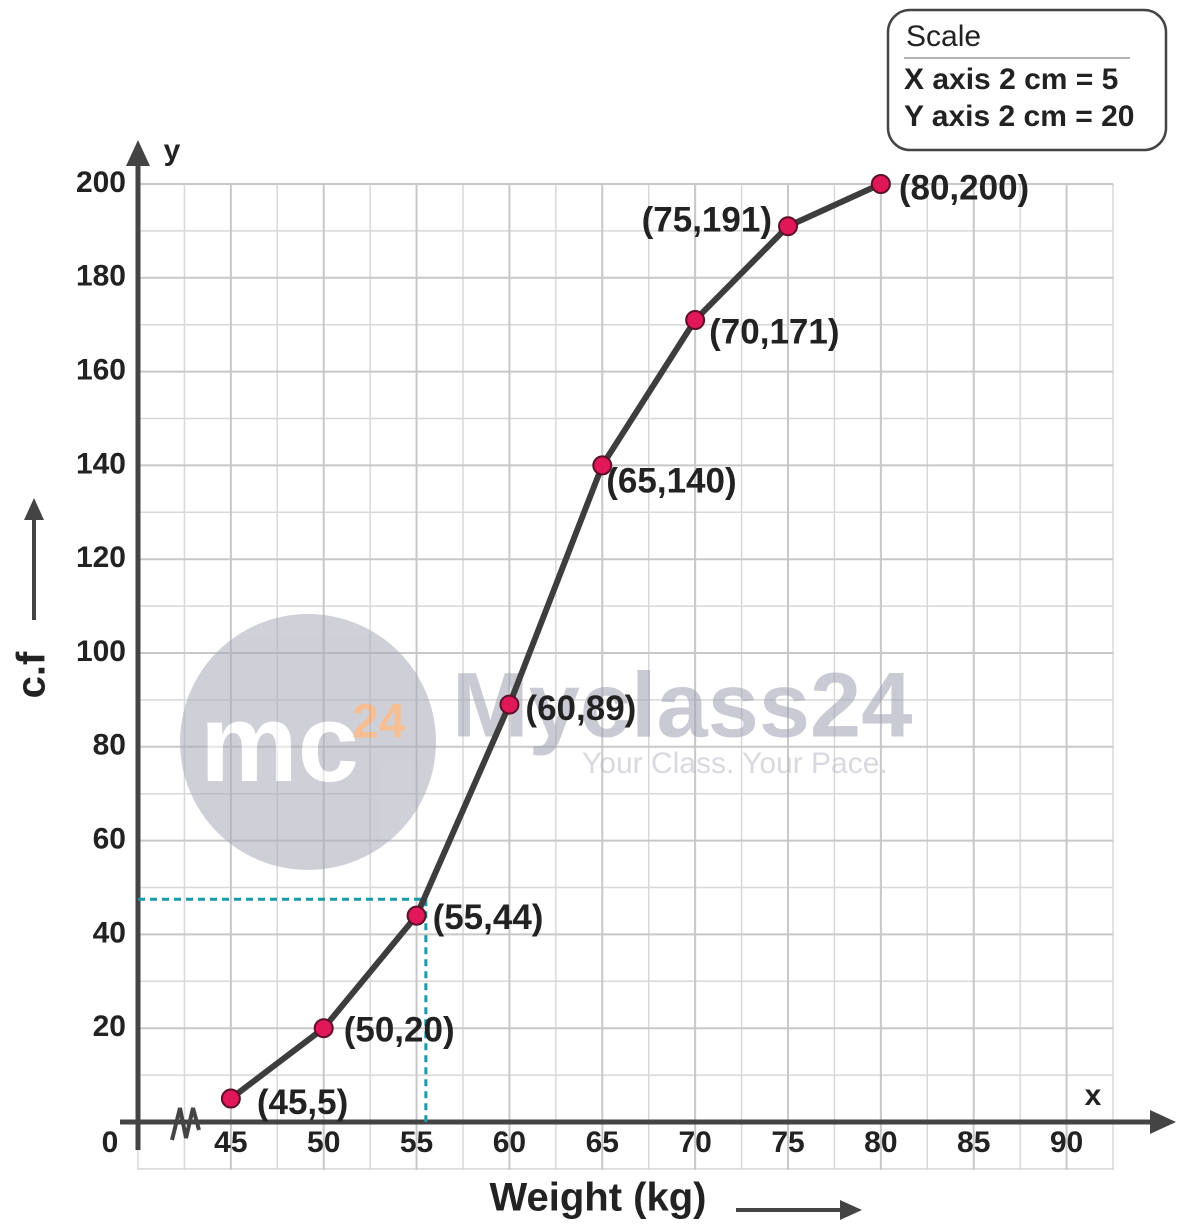 This screenshot has height=1226, width=1178. Describe the element at coordinates (880, 1142) in the screenshot. I see `x-tick-label: 80` at that location.